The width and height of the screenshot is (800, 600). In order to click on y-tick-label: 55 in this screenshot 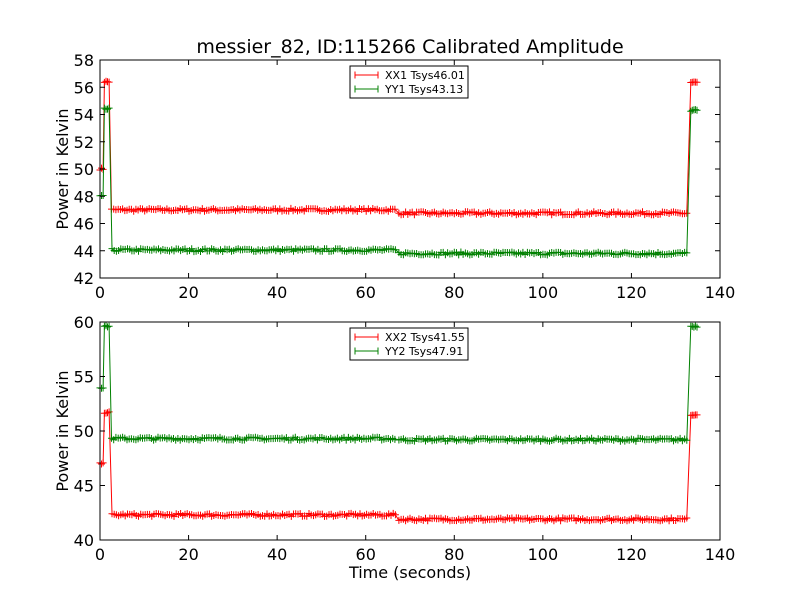, I will do `click(84, 377)`.